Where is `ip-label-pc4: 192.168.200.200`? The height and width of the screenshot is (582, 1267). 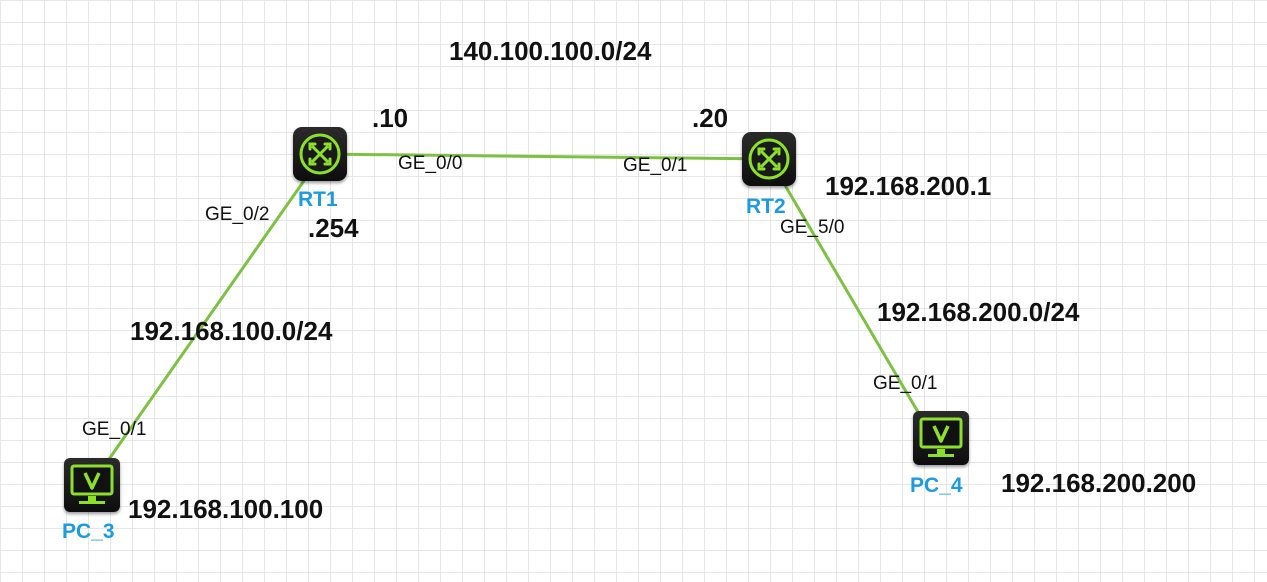 ip-label-pc4: 192.168.200.200 is located at coordinates (1099, 483).